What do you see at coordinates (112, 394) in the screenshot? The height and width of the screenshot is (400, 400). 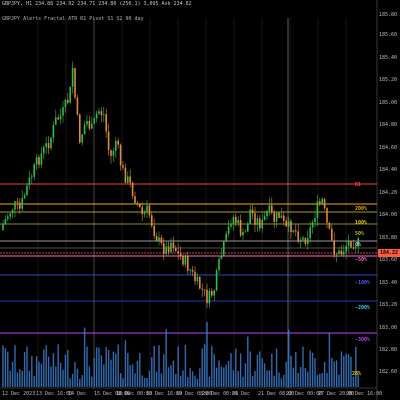 I see `time-tick-label: 15 Dec 08:00` at bounding box center [112, 394].